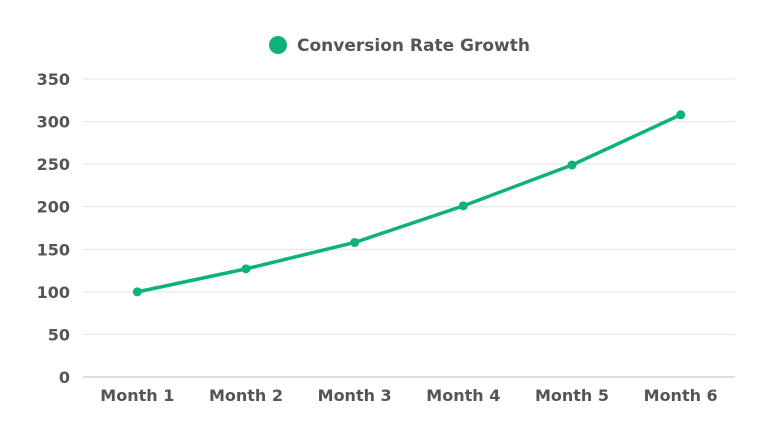  I want to click on y-tick-label: 0, so click(64, 377).